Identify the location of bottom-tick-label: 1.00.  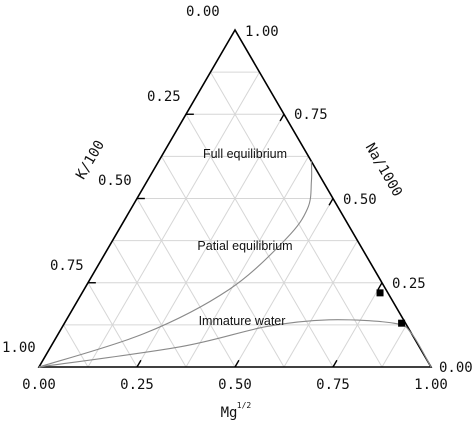
(431, 385).